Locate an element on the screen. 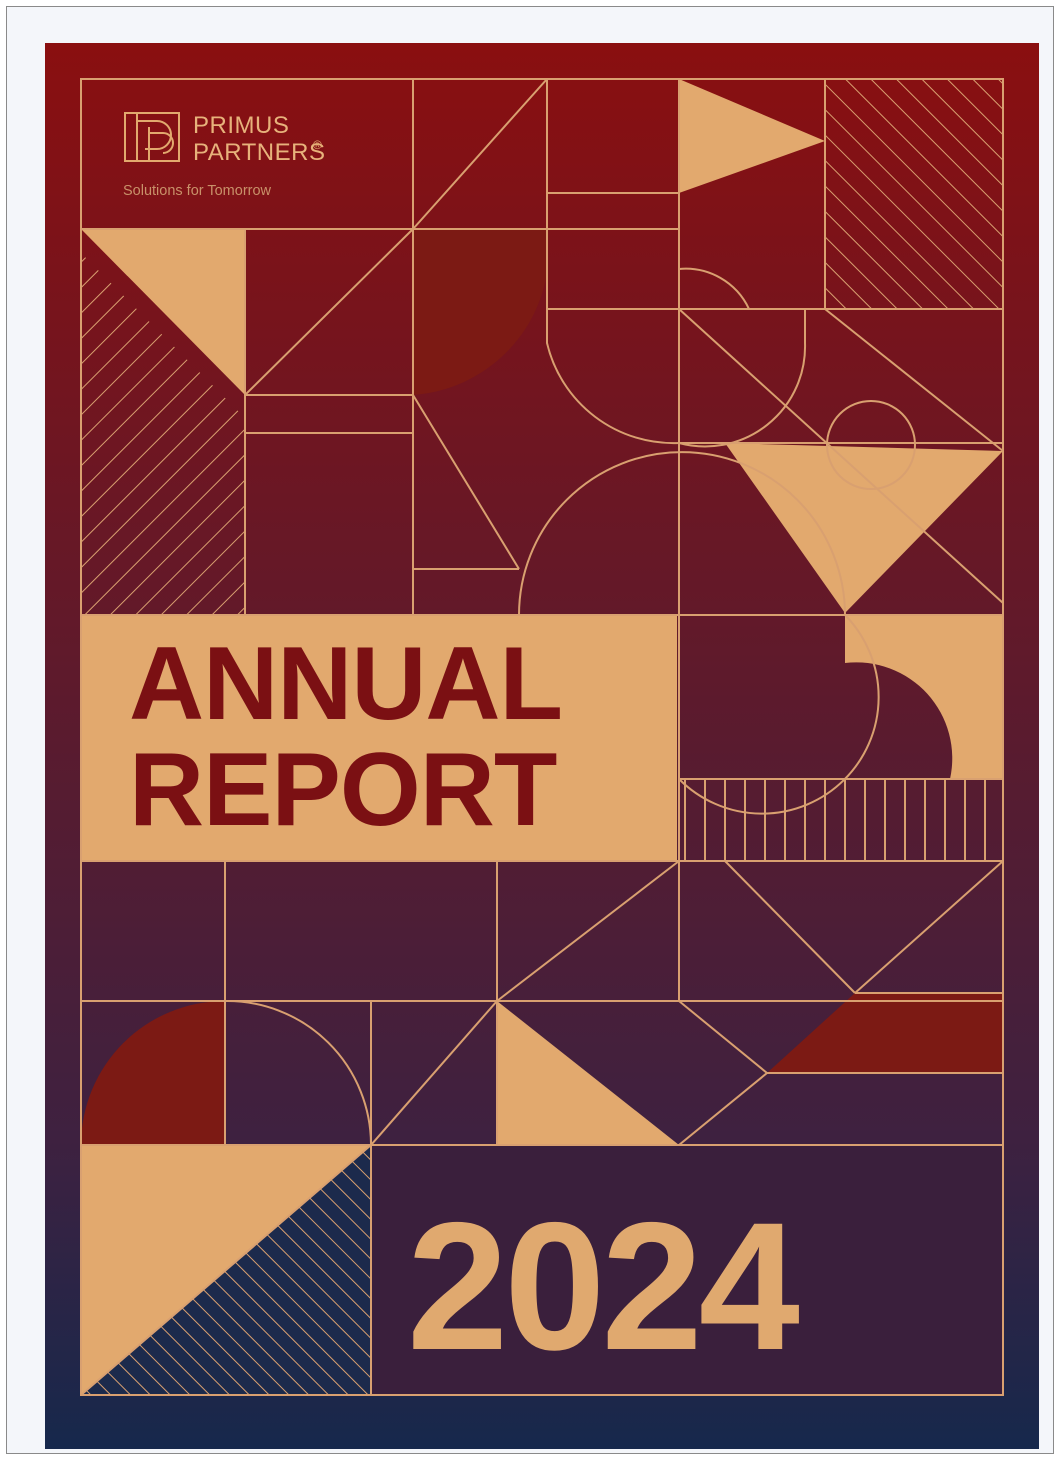 This screenshot has height=1461, width=1062. logo-tagline: Solutions for Tomorrow is located at coordinates (197, 191).